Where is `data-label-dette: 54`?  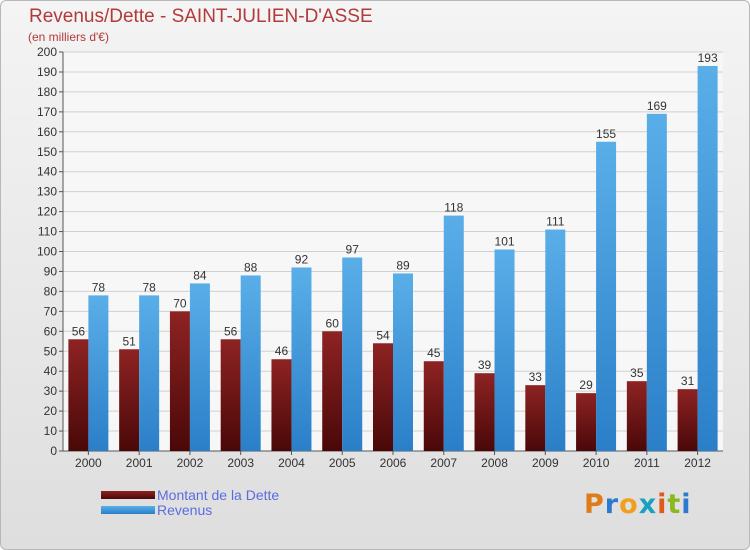 data-label-dette: 54 is located at coordinates (383, 335).